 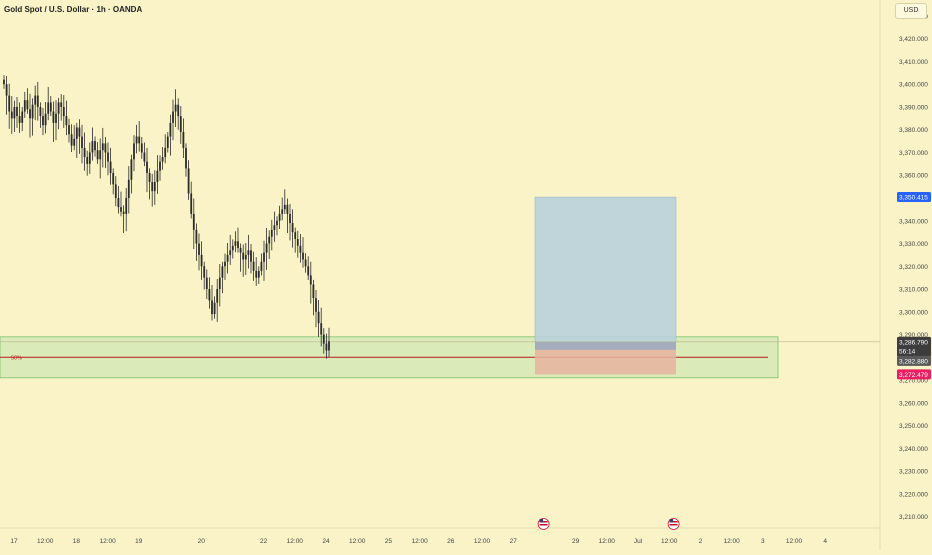 I want to click on symbol-title: Gold Spot / U.S. Dollar · 1h · OANDA, so click(x=73, y=9).